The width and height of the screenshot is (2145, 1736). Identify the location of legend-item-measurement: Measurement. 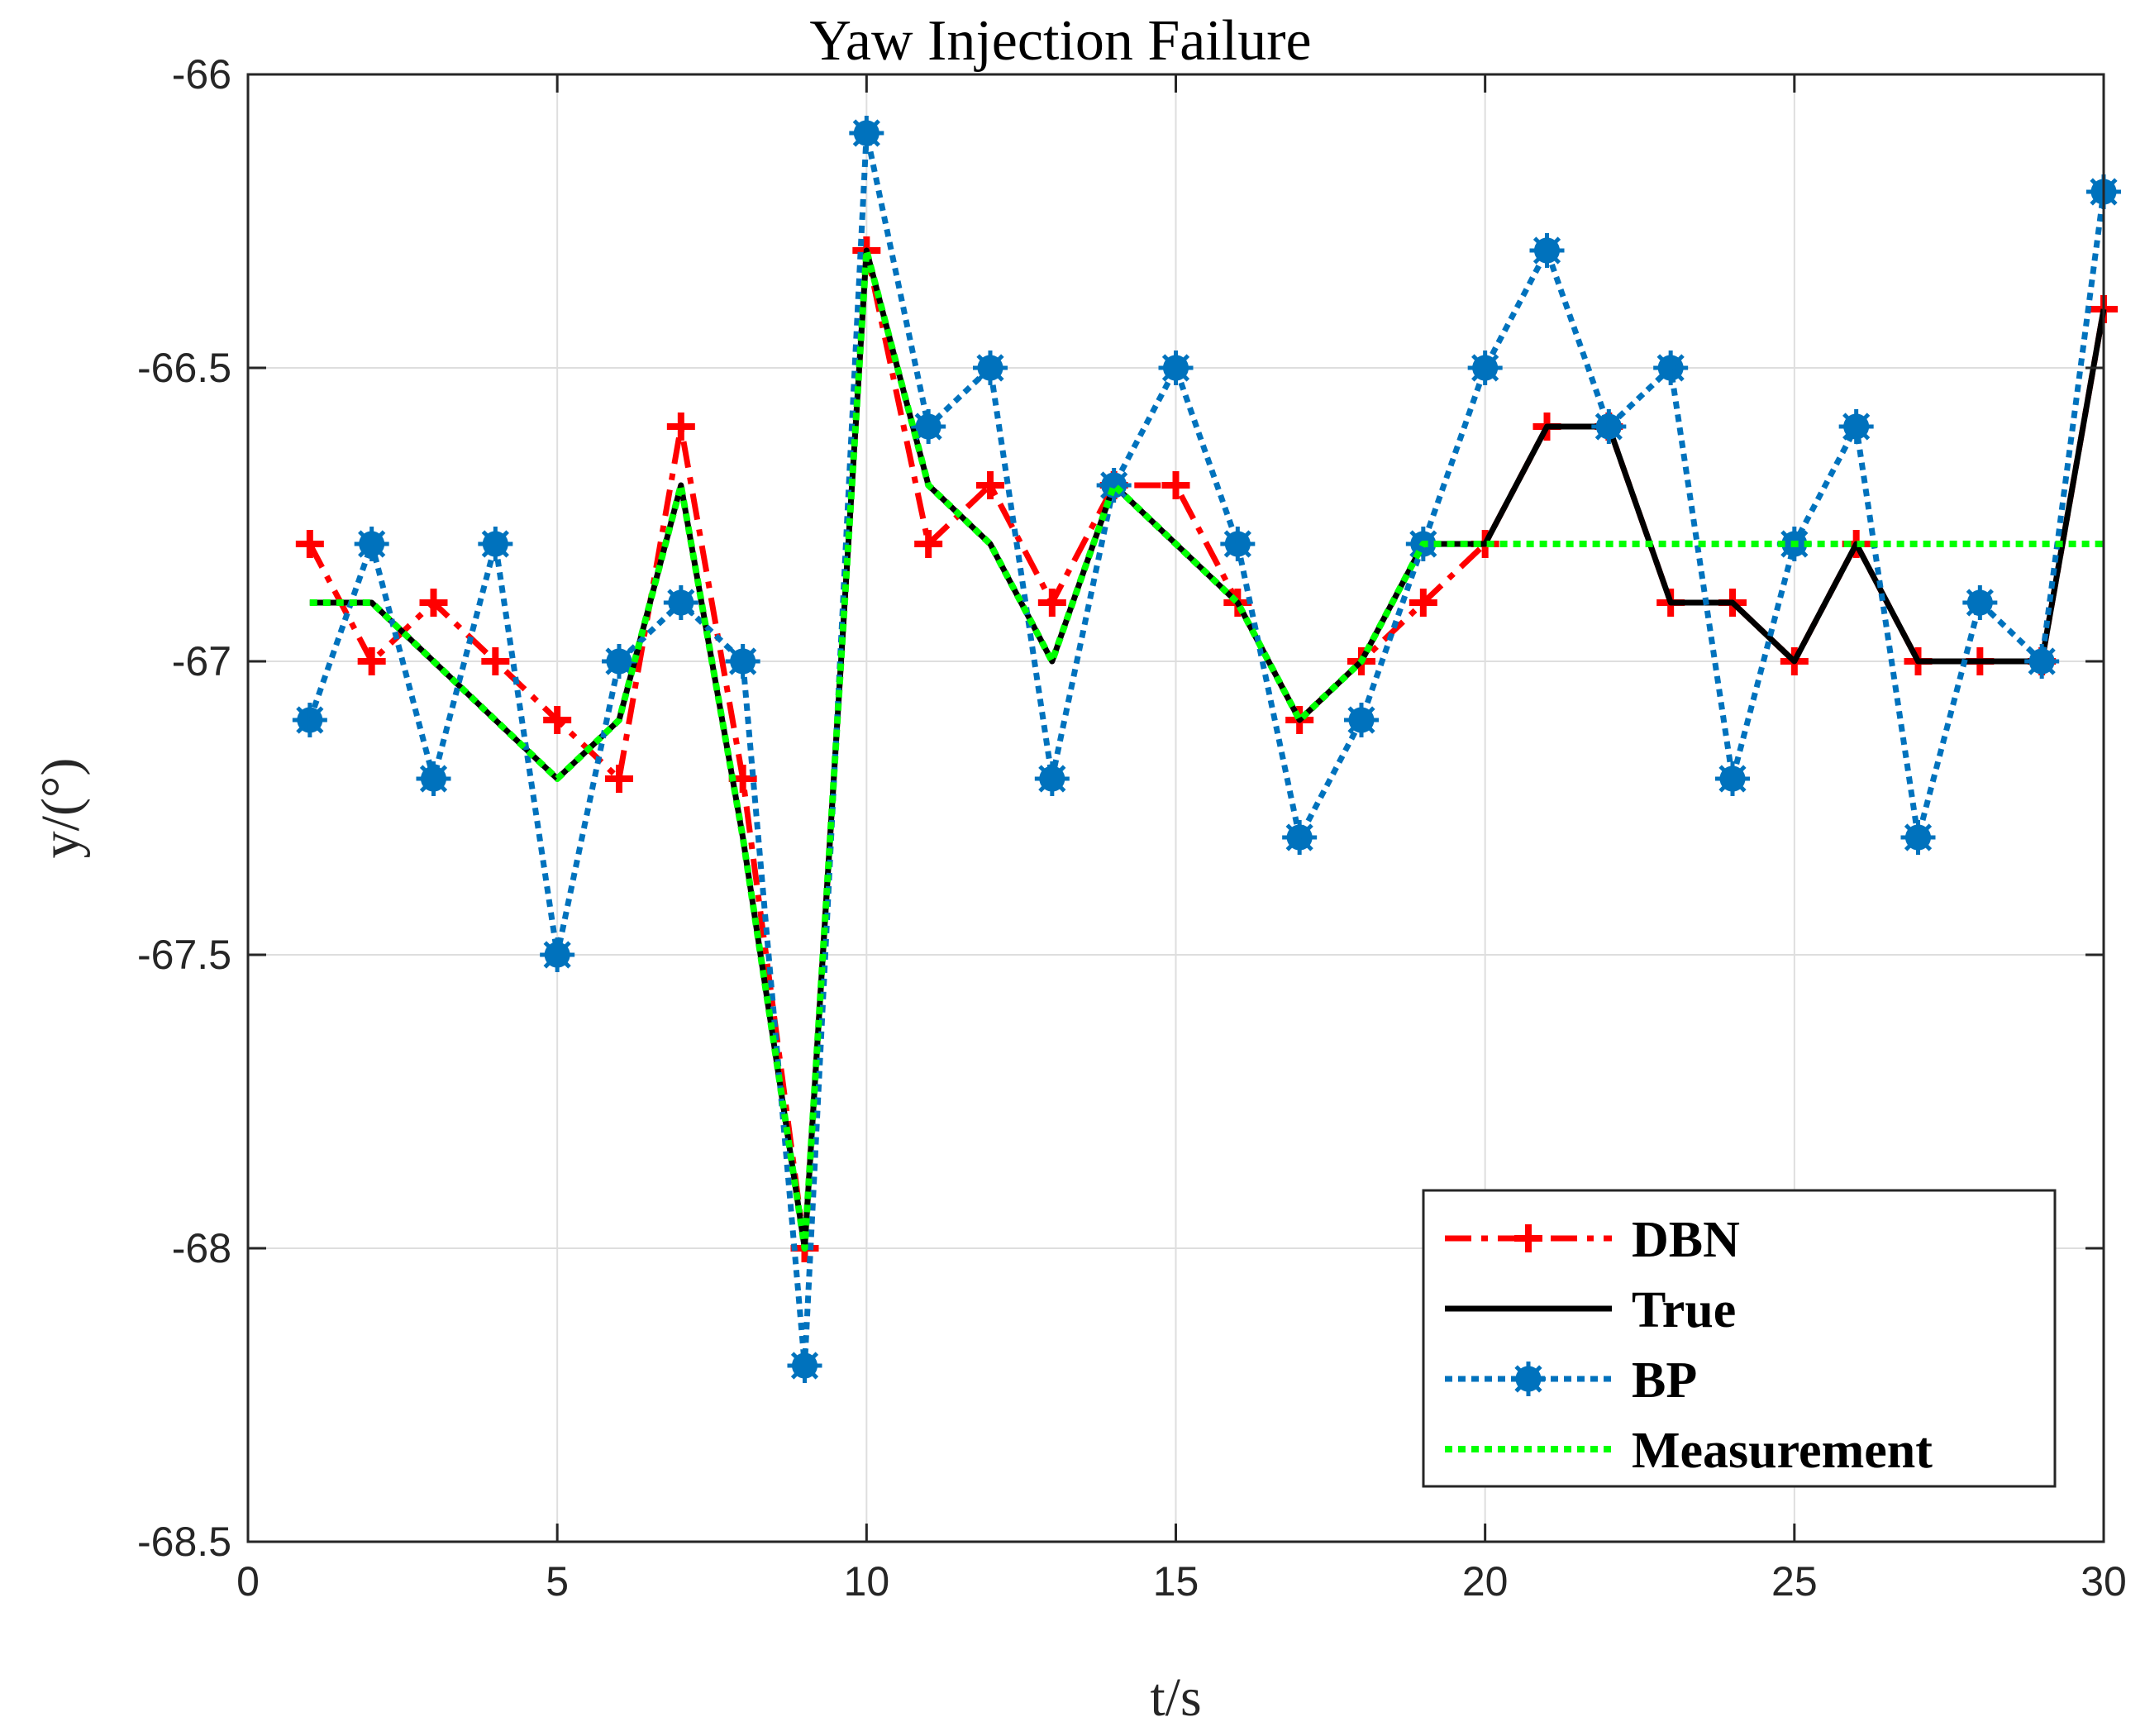
(1689, 1451).